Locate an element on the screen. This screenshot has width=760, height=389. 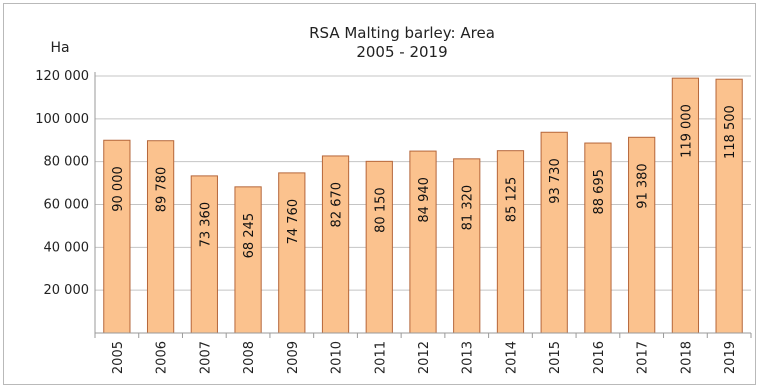
bar-2013 is located at coordinates (467, 246).